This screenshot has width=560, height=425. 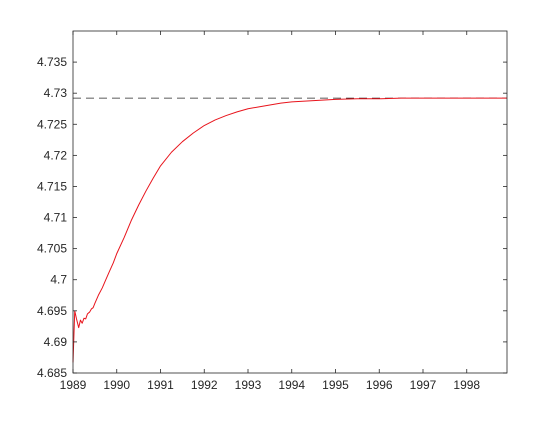 What do you see at coordinates (423, 385) in the screenshot?
I see `x-tick-label: 1997` at bounding box center [423, 385].